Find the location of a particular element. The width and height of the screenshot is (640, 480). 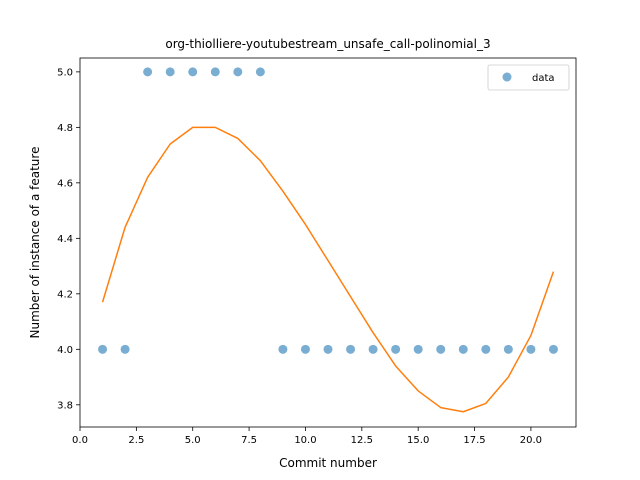

legend: data is located at coordinates (528, 77).